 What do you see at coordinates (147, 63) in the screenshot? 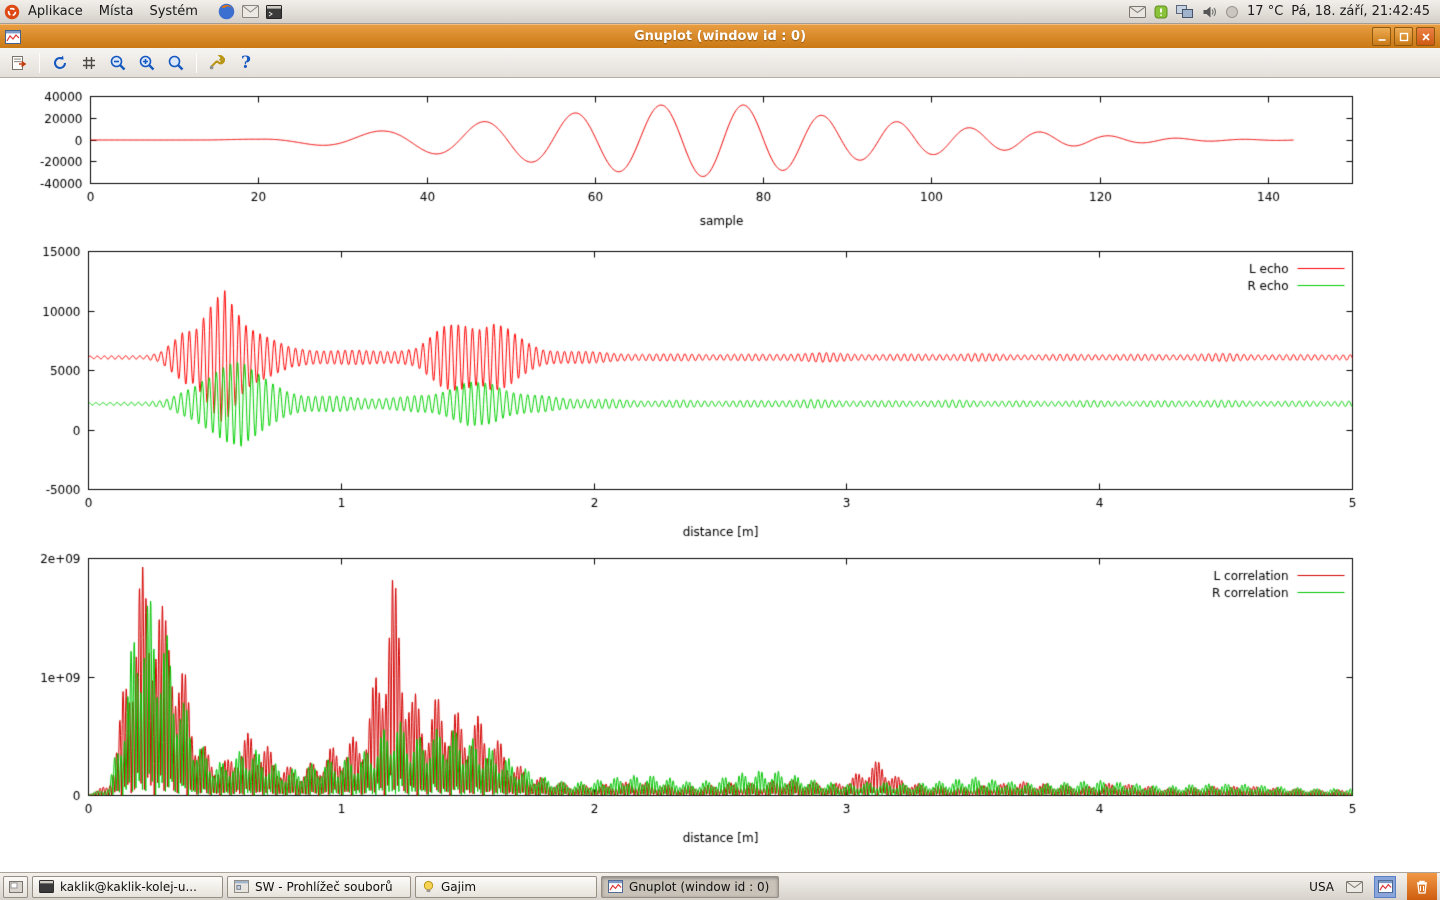
I see `zoom-next-button` at bounding box center [147, 63].